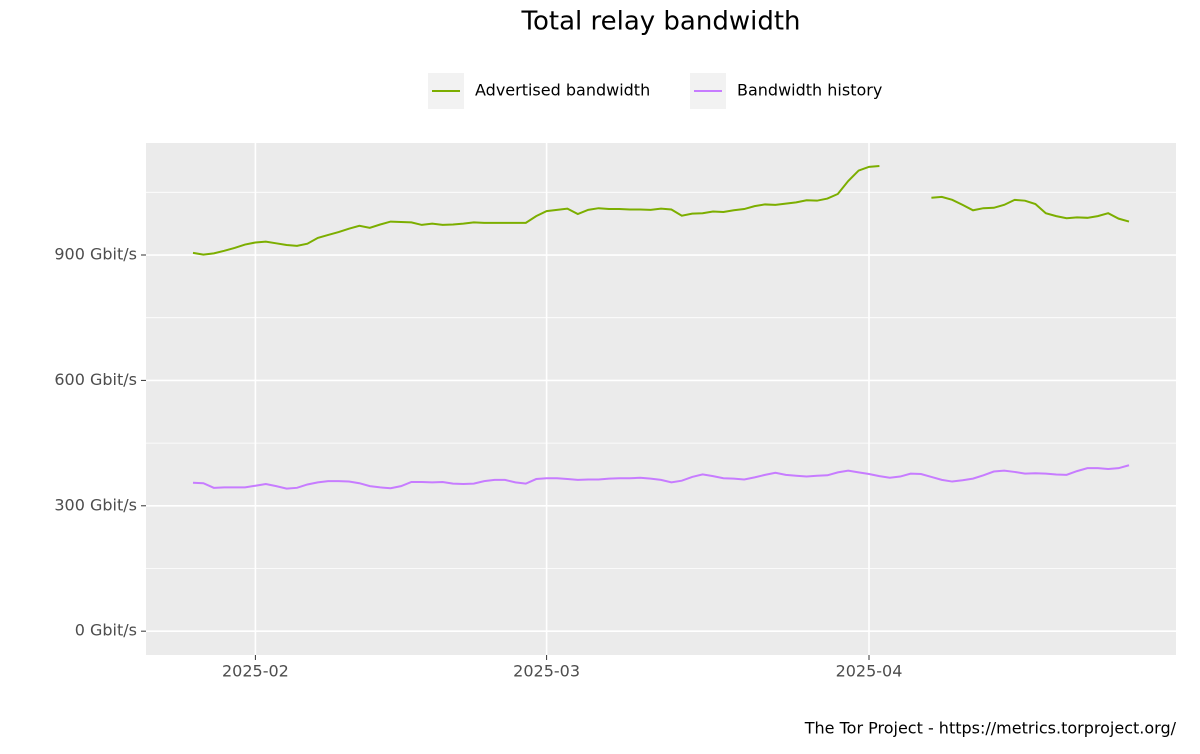  What do you see at coordinates (255, 671) in the screenshot?
I see `x-tick-label: 2025-02` at bounding box center [255, 671].